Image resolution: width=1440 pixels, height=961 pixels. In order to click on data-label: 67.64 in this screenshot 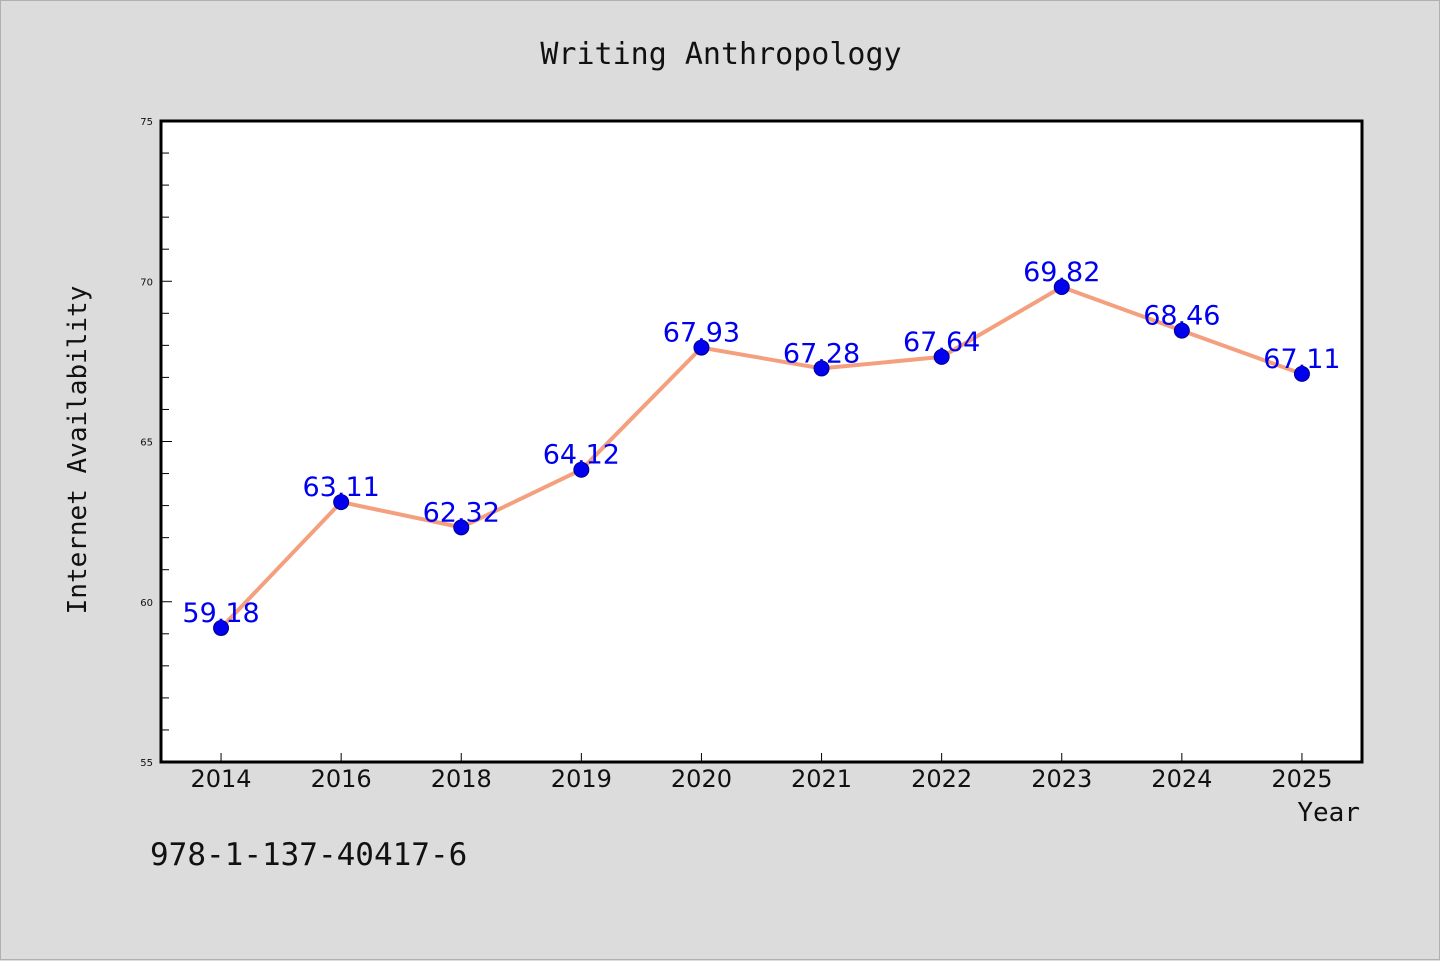, I will do `click(941, 342)`.